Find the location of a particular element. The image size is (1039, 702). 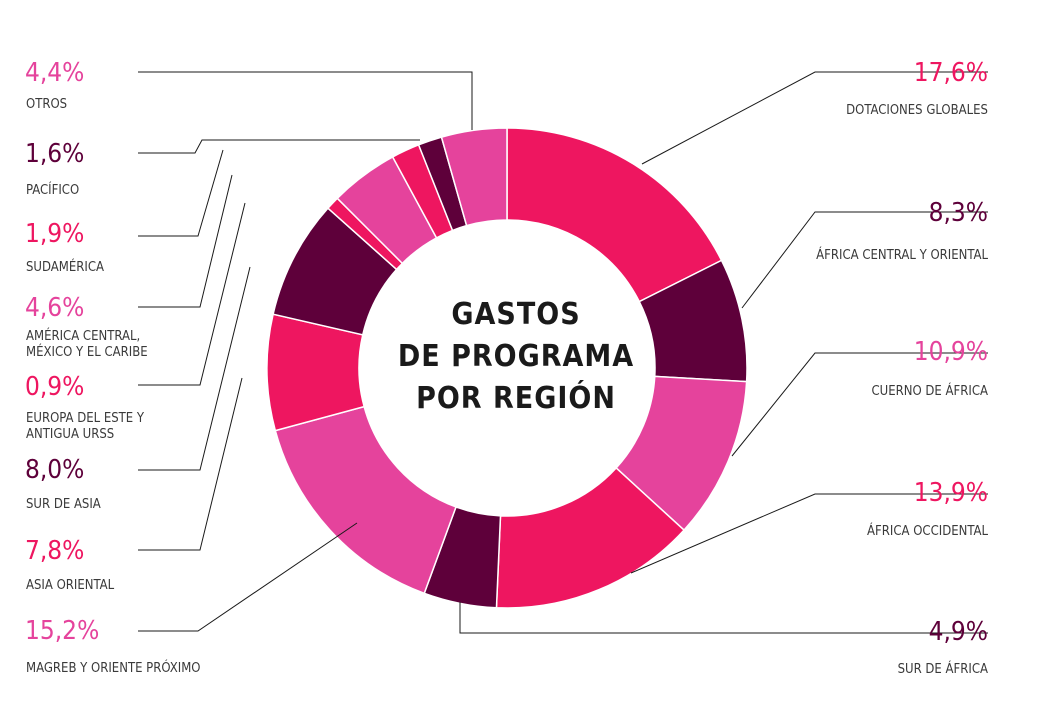

slice-percent-label: 8,3% is located at coordinates (958, 213).